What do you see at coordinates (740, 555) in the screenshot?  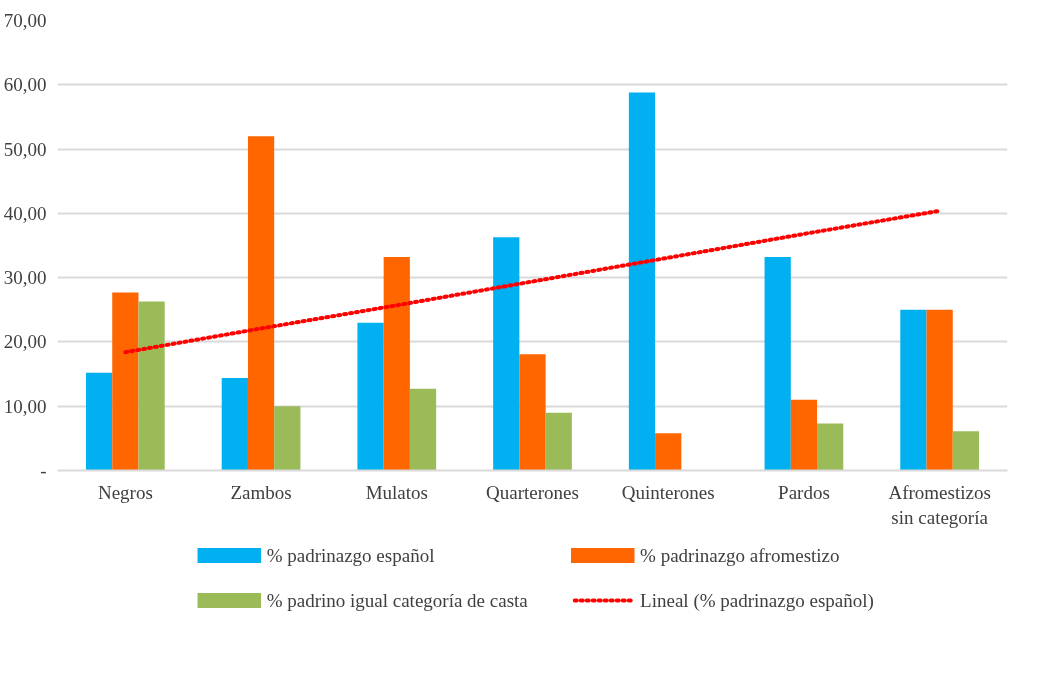 I see `legend-label: % padrinazgo afromestizo` at bounding box center [740, 555].